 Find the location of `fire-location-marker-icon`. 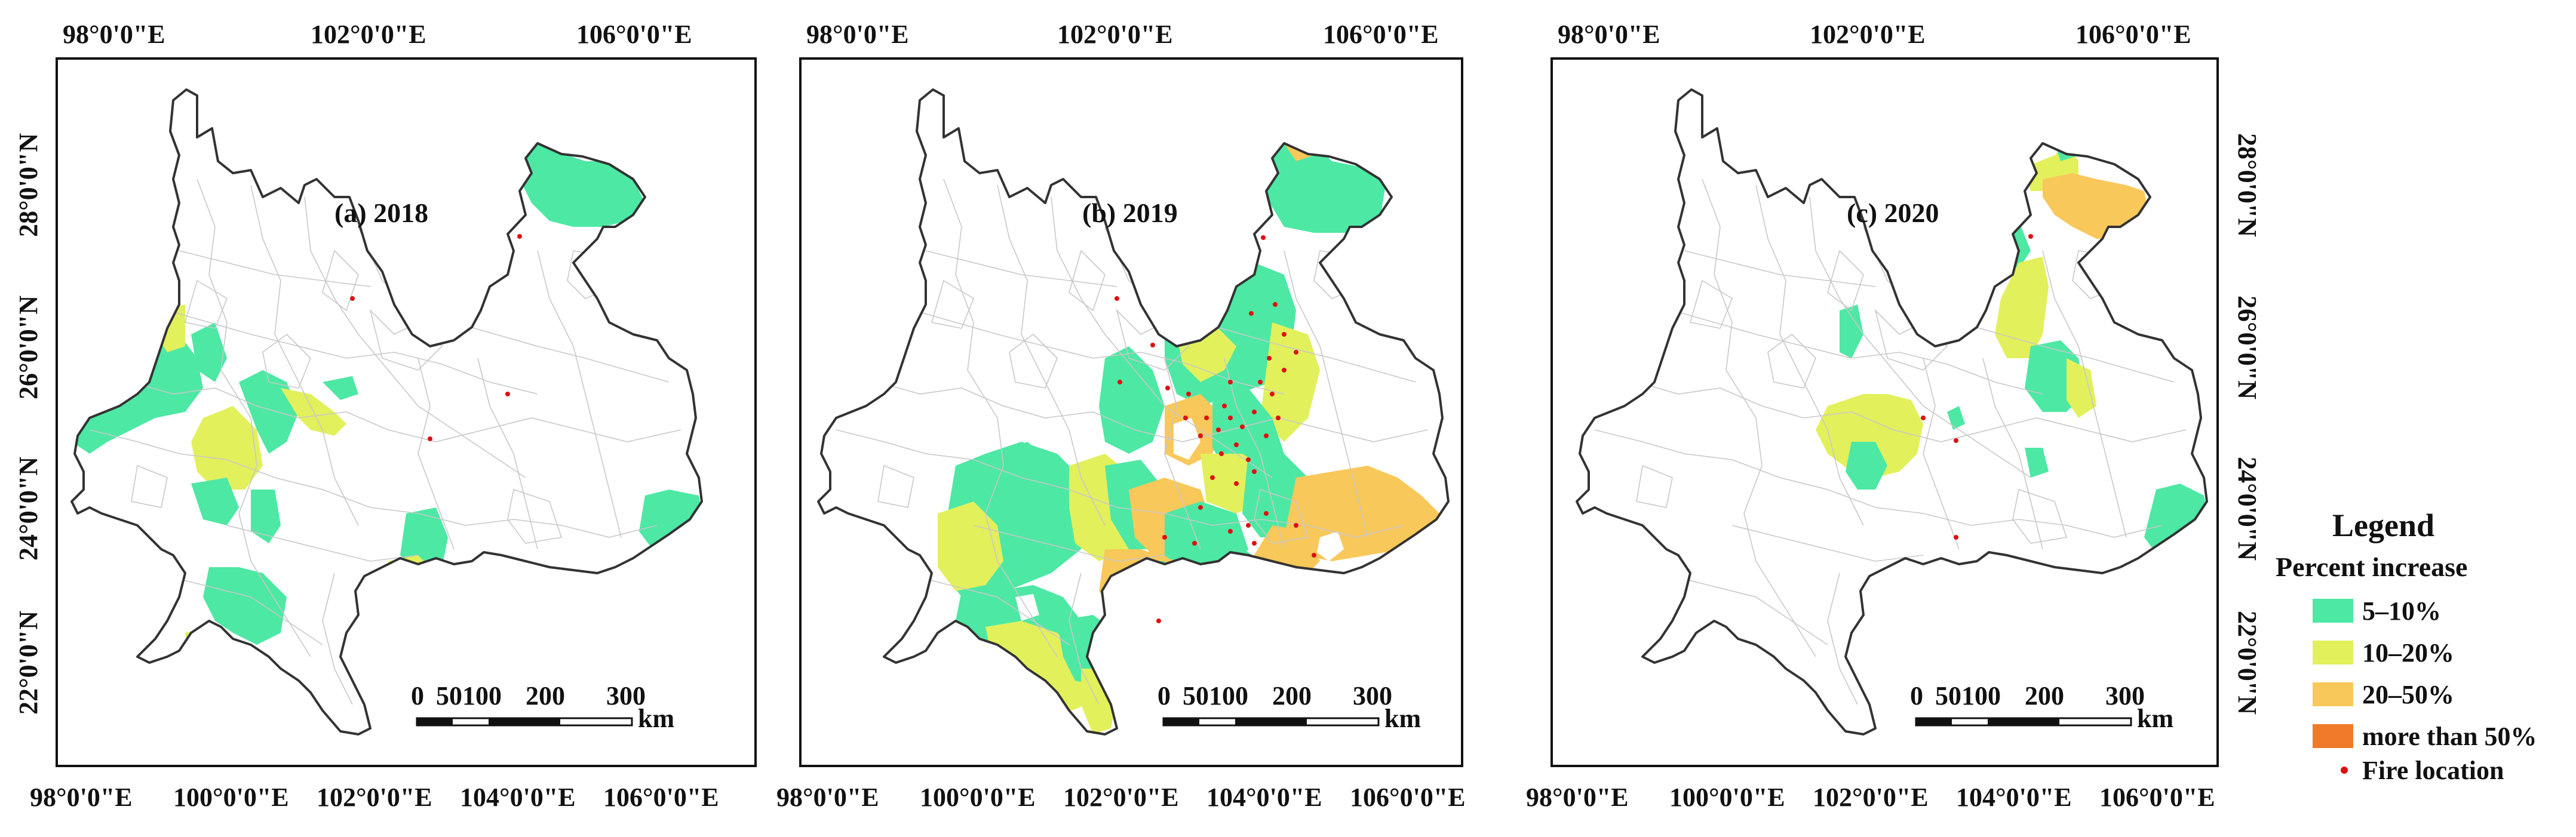

fire-location-marker-icon is located at coordinates (2344, 770).